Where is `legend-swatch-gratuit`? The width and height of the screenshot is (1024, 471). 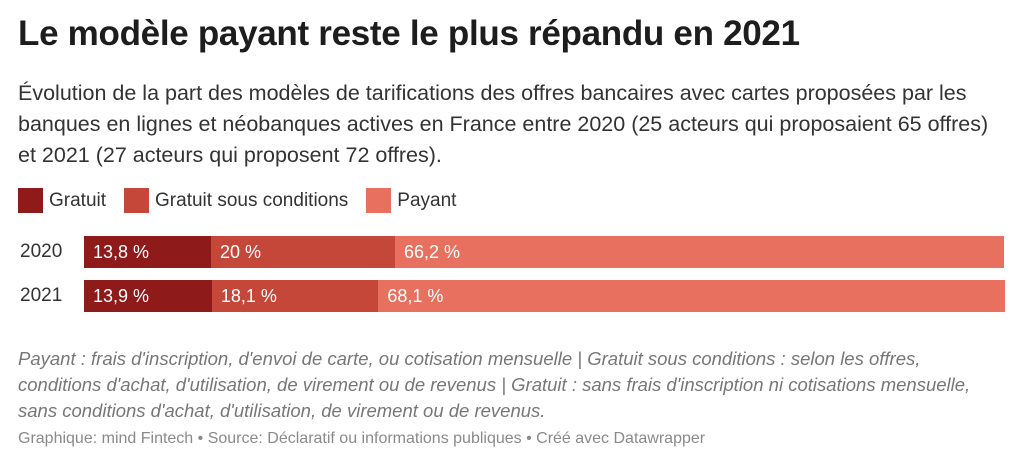 legend-swatch-gratuit is located at coordinates (30, 200).